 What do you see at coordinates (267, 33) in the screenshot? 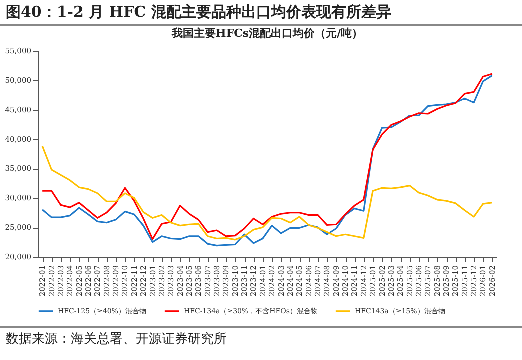
I see `chart-subtitle: 我国主要HFCs混配出口均价（元/吨）` at bounding box center [267, 33].